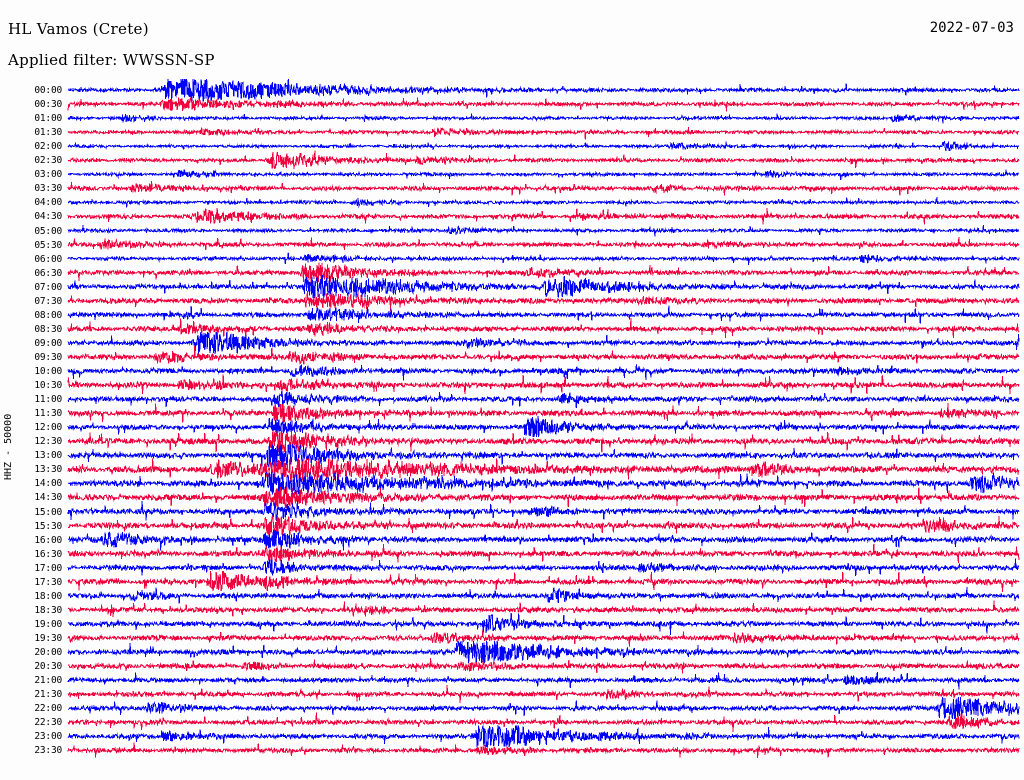 This screenshot has height=780, width=1024. Describe the element at coordinates (48, 610) in the screenshot. I see `time-label: 18:30` at that location.